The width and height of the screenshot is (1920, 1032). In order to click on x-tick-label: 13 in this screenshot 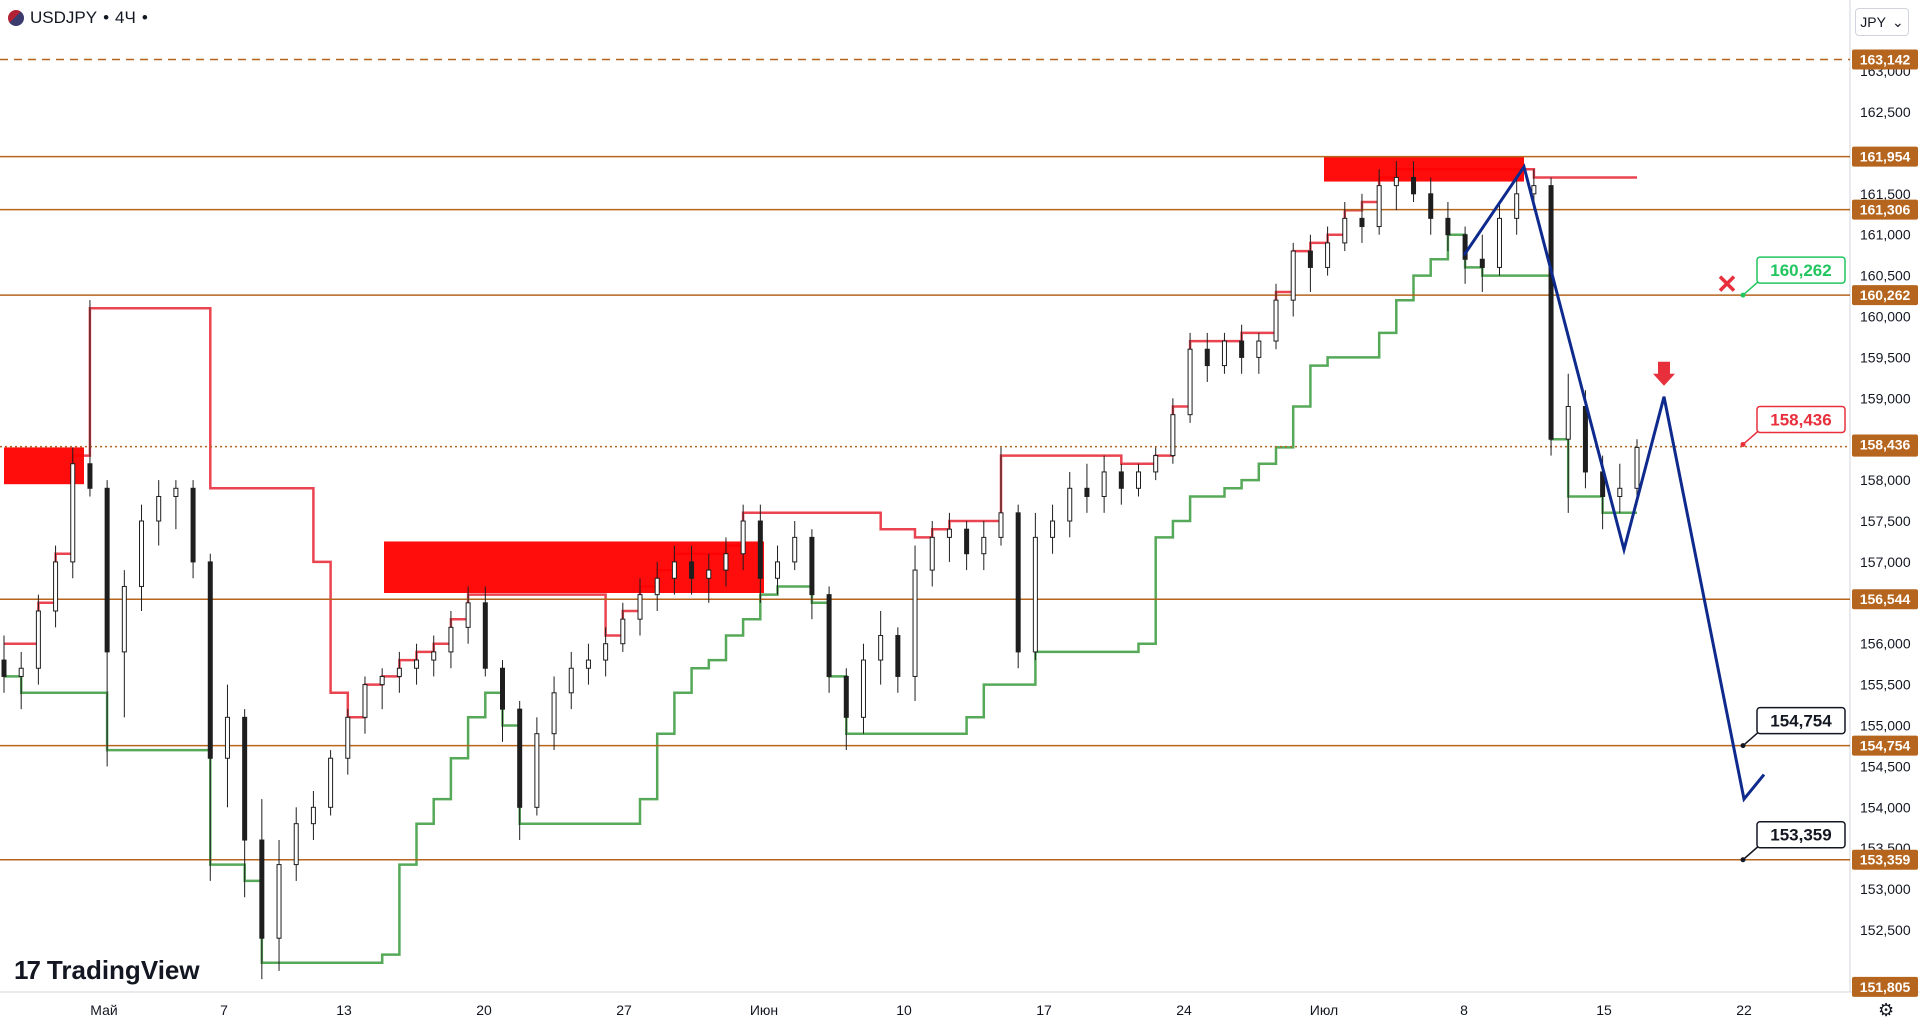, I will do `click(344, 1010)`.